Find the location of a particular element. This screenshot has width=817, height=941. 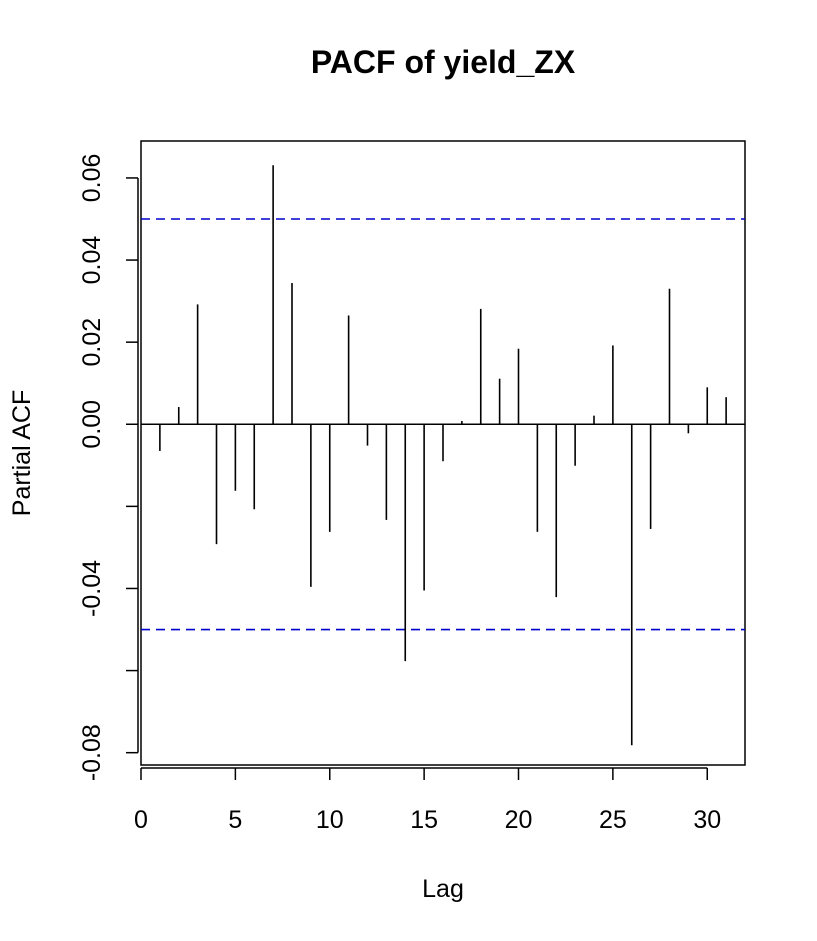

y-tick-label: 0.06 is located at coordinates (92, 178).